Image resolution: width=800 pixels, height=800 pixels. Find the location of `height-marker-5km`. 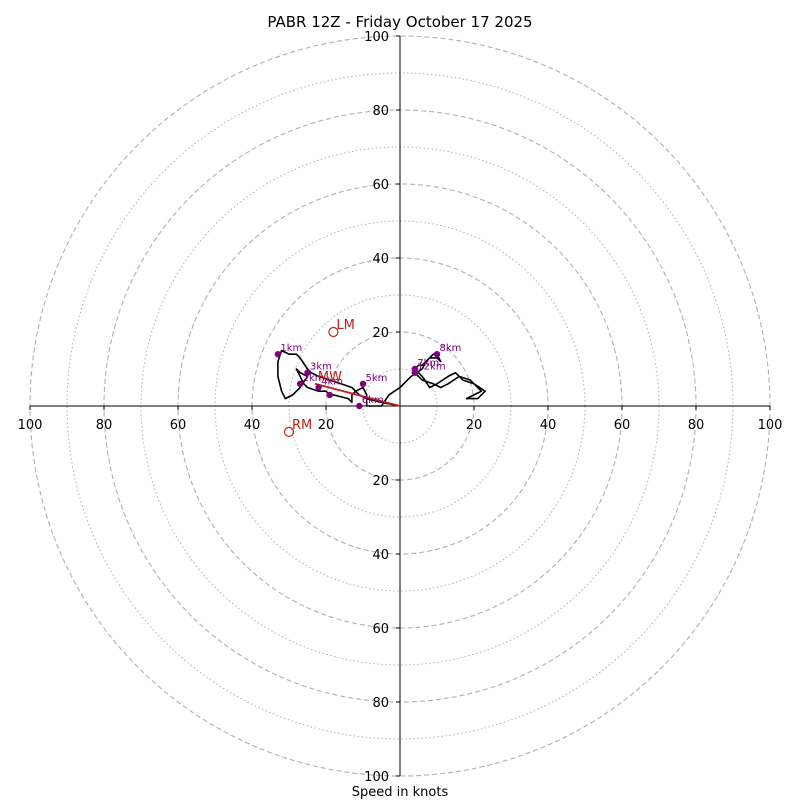

height-marker-5km is located at coordinates (363, 383).